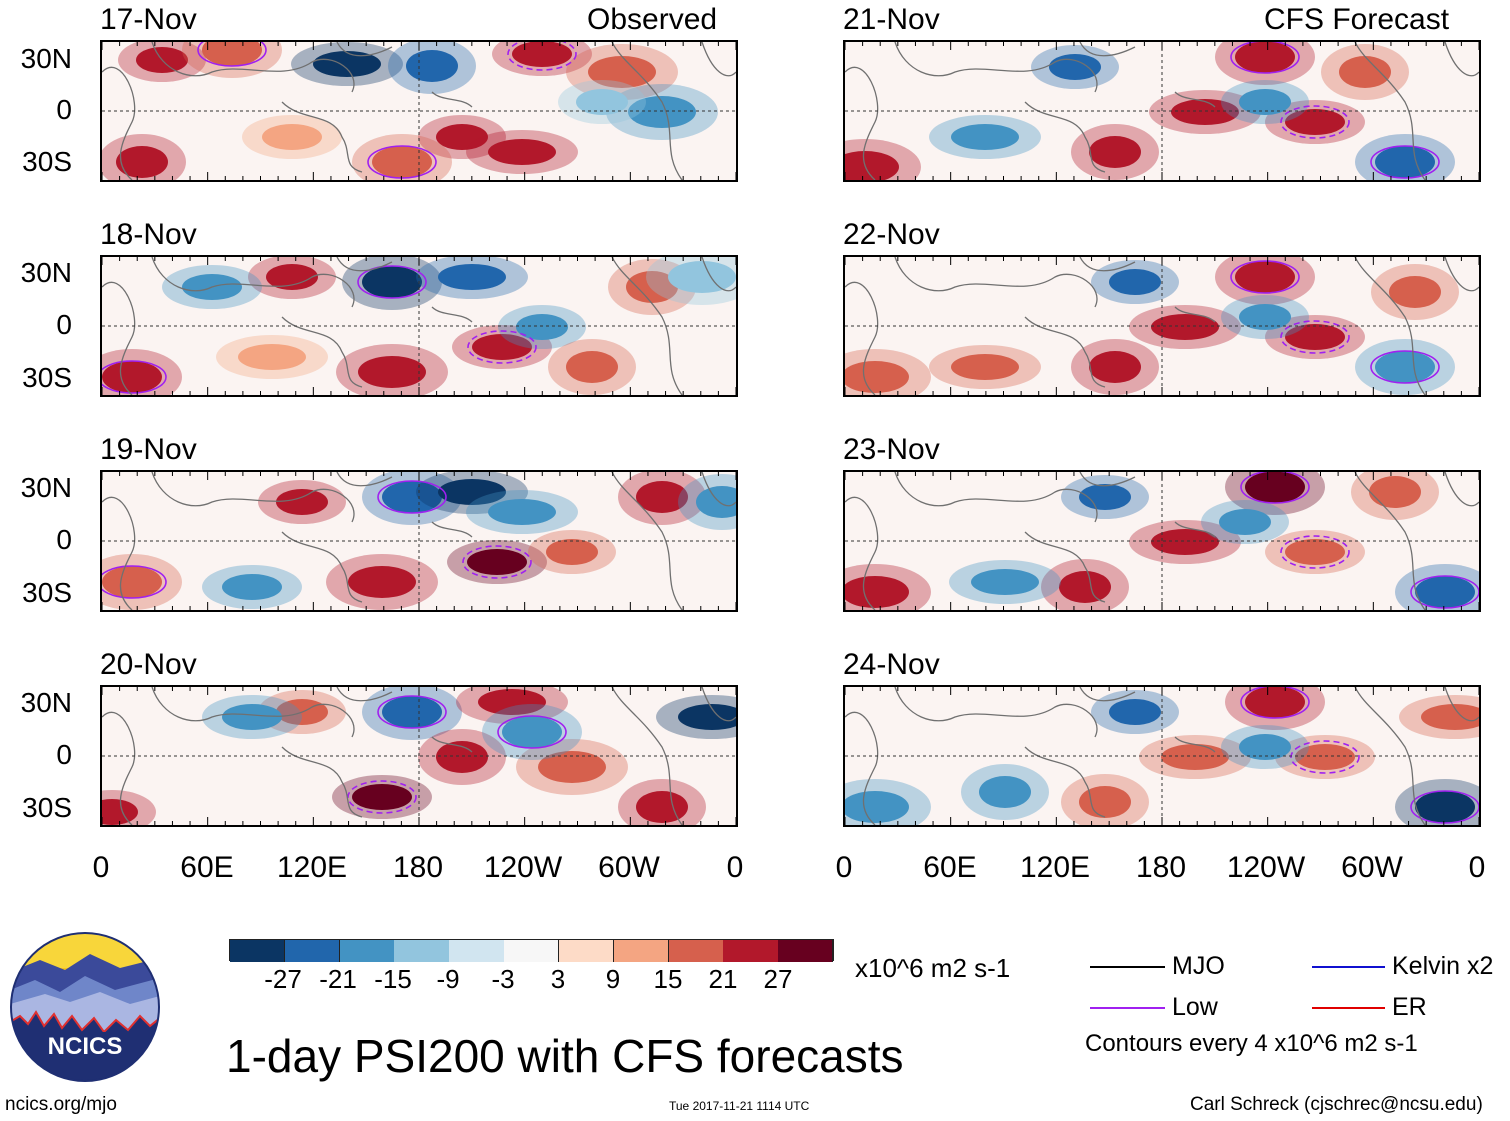 This screenshot has width=1510, height=1121. What do you see at coordinates (629, 867) in the screenshot?
I see `lon-label-60w: 60W` at bounding box center [629, 867].